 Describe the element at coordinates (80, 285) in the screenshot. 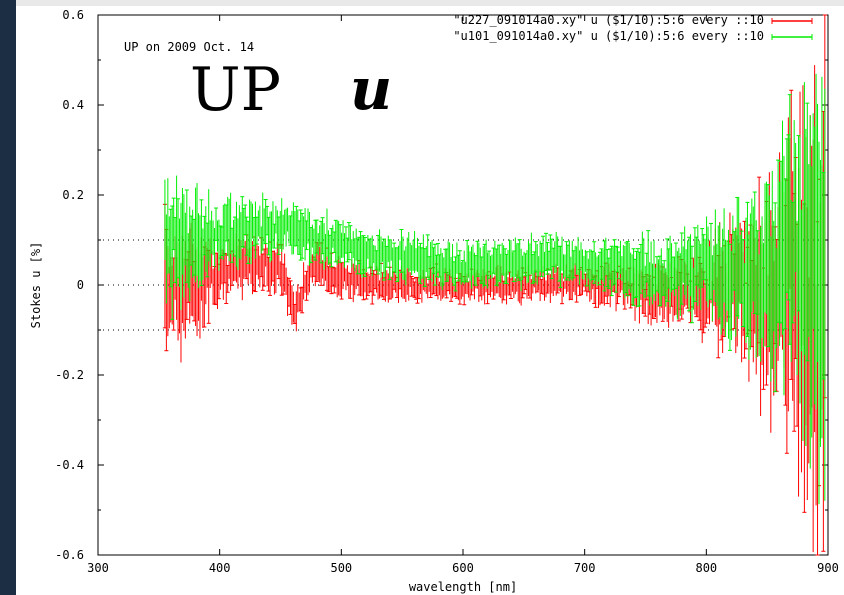

I see `y-tick-label: 0` at that location.